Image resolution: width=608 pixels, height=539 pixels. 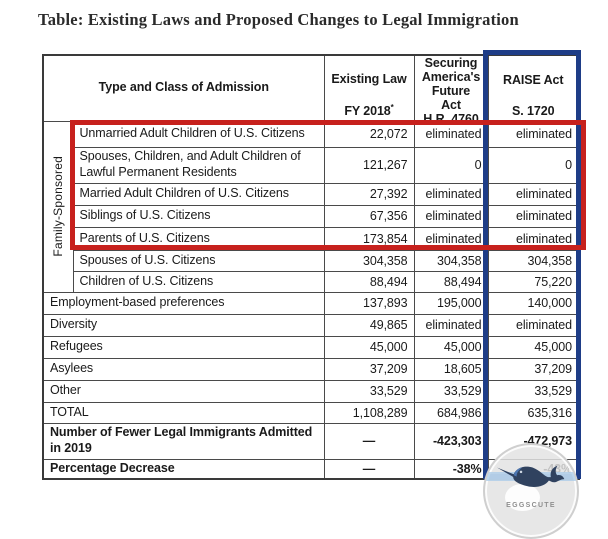 I want to click on s1720-value: 635,316, so click(x=533, y=412).